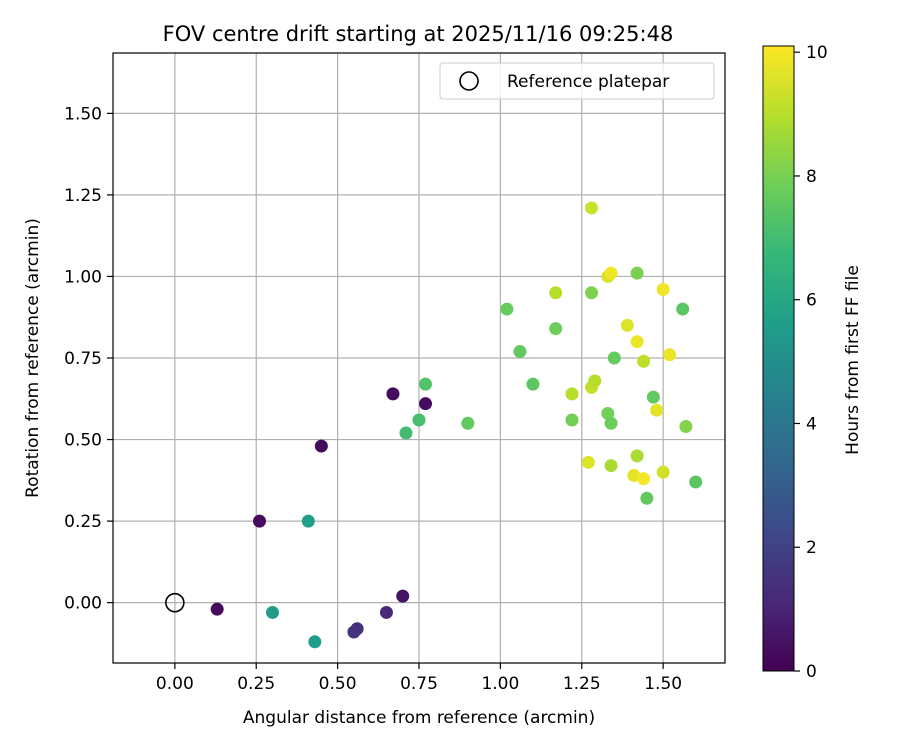  I want to click on colorbar-tick-label: 2, so click(811, 548).